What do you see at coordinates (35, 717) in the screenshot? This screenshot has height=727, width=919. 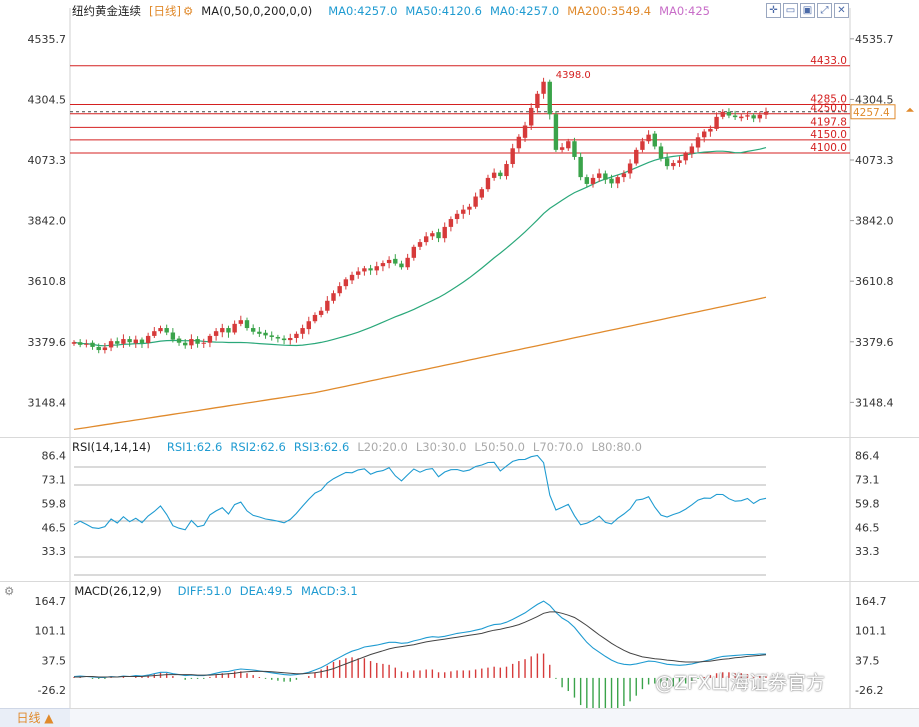 I see `period-selector: 日线 ▲` at bounding box center [35, 717].